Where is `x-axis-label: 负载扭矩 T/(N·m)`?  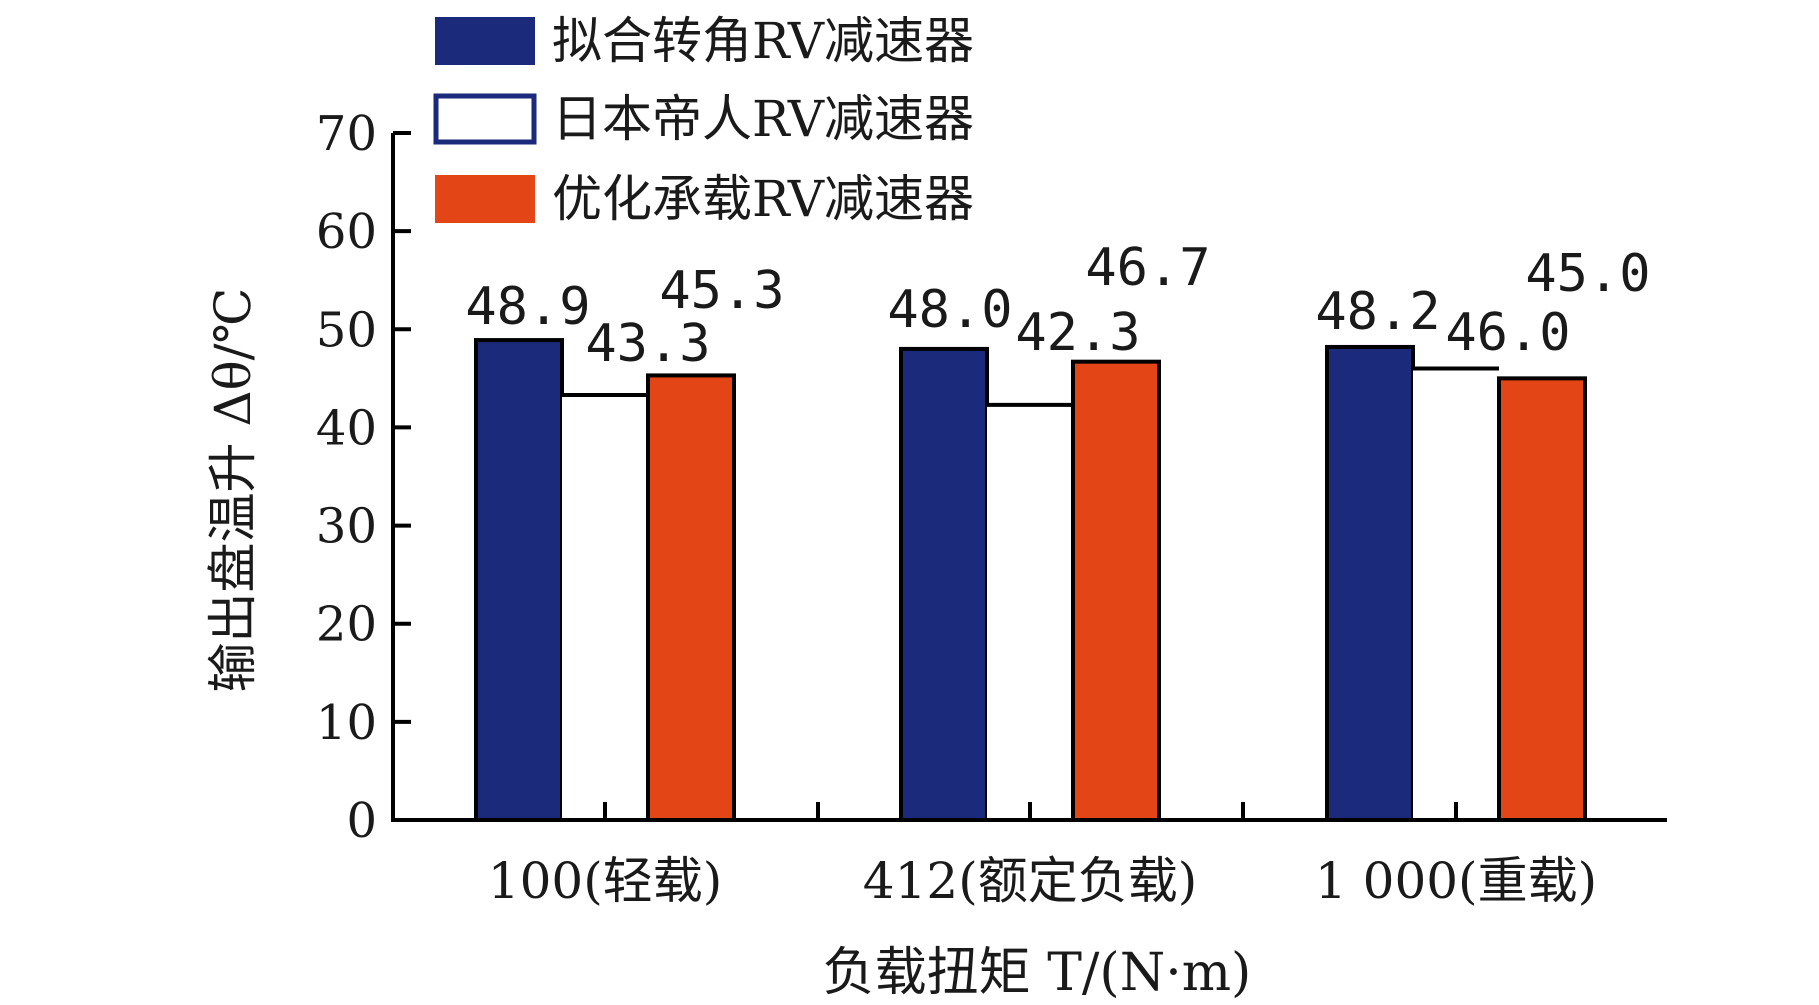 x-axis-label: 负载扭矩 T/(N·m) is located at coordinates (1037, 973).